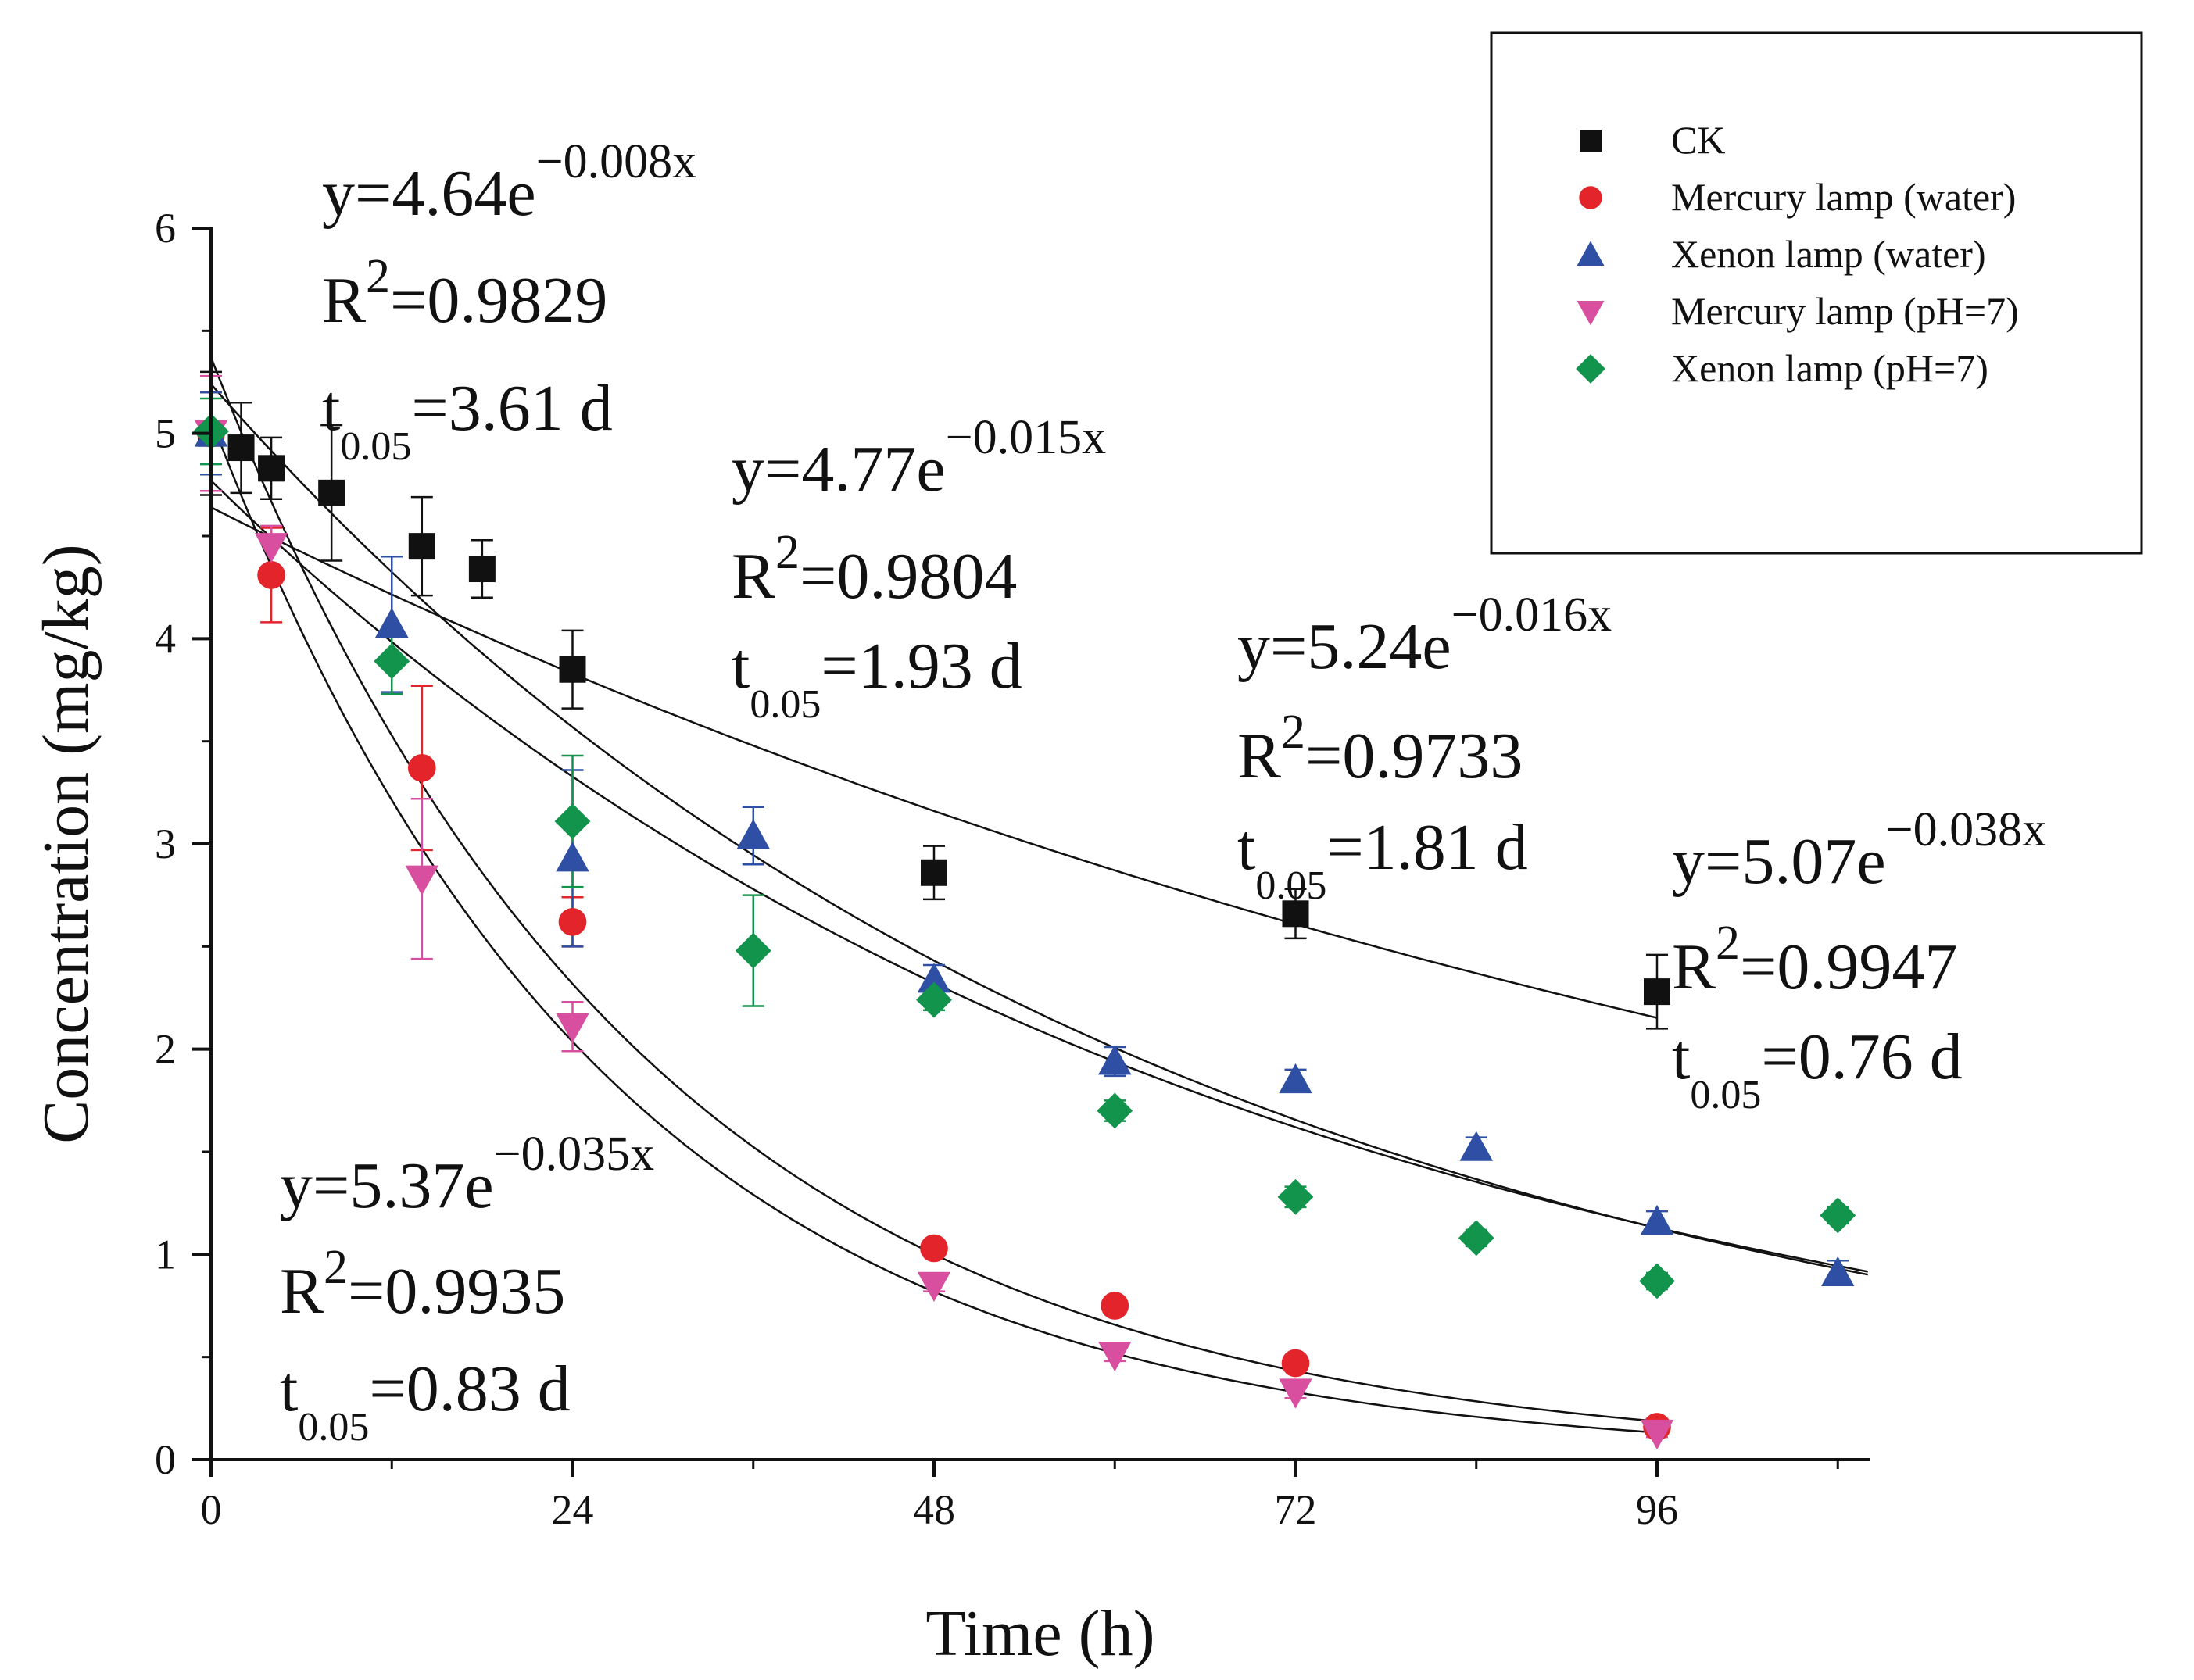 The width and height of the screenshot is (2194, 1680). Describe the element at coordinates (1344, 646) in the screenshot. I see `equation-prefix: y=5.24e` at that location.